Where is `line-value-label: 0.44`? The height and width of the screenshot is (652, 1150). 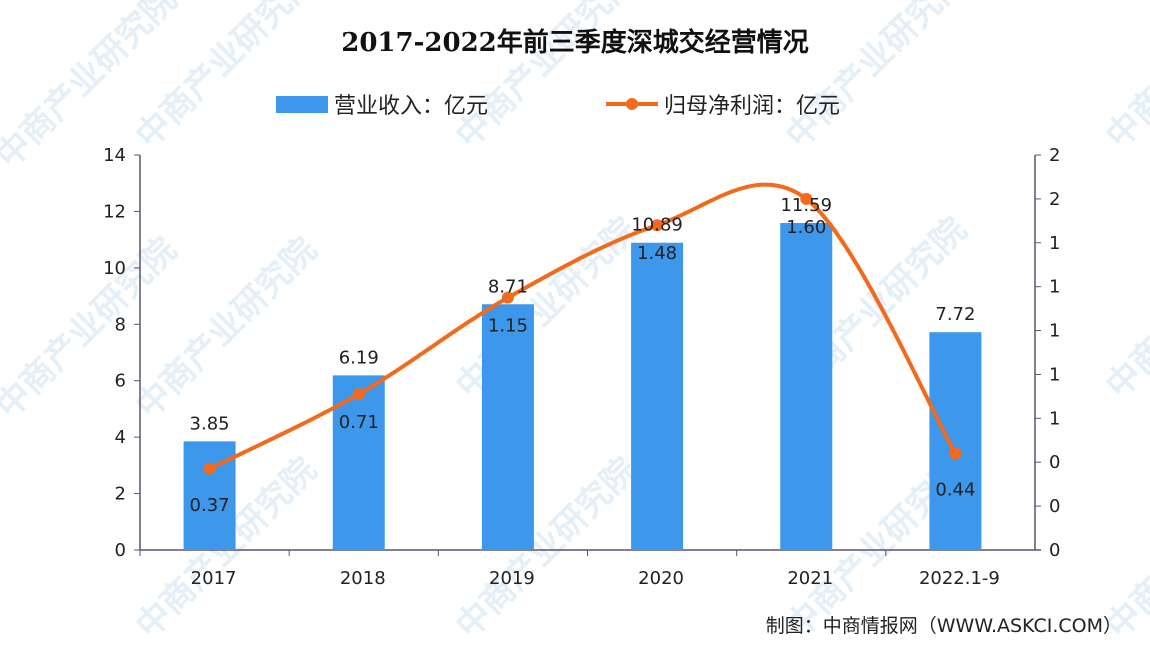 line-value-label: 0.44 is located at coordinates (955, 489).